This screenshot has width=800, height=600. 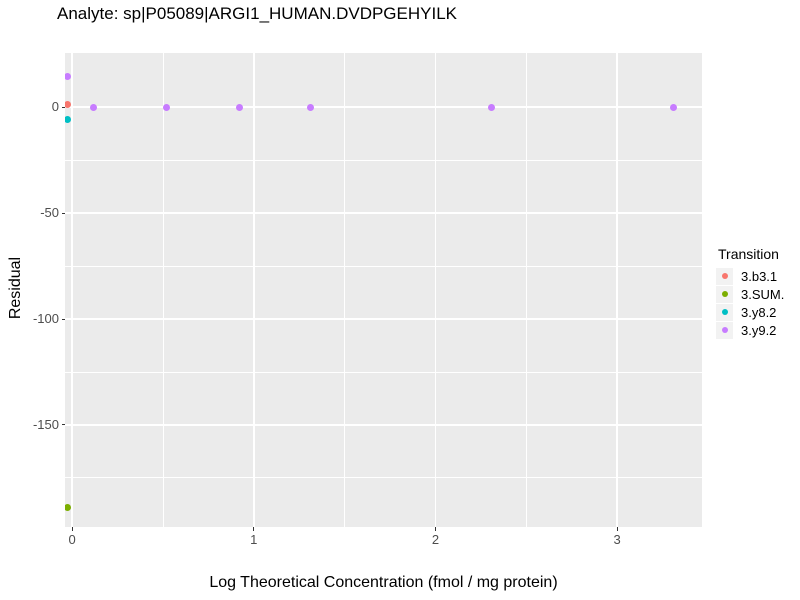 I want to click on legend-items: 3.b3.1 3.SUM. 3.y8.2 3.y9.2, so click(x=750, y=303).